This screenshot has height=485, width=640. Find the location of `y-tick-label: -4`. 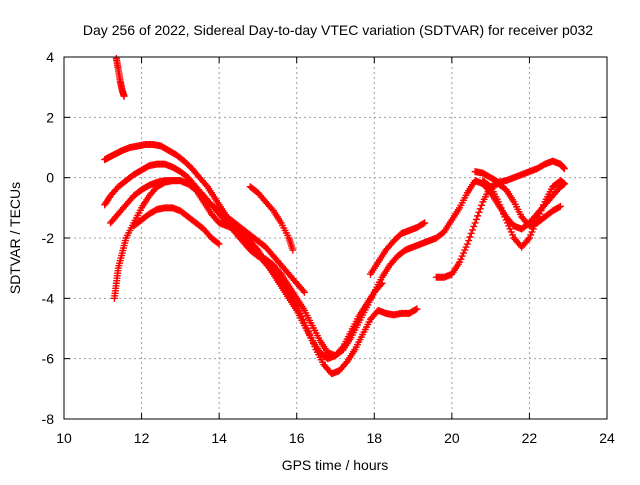

y-tick-label: -4 is located at coordinates (48, 298).